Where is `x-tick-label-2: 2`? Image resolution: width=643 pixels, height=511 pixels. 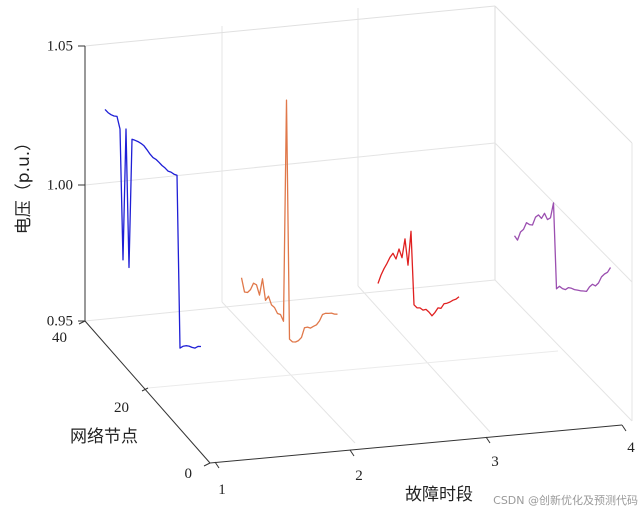
x-tick-label-2: 2 is located at coordinates (359, 476).